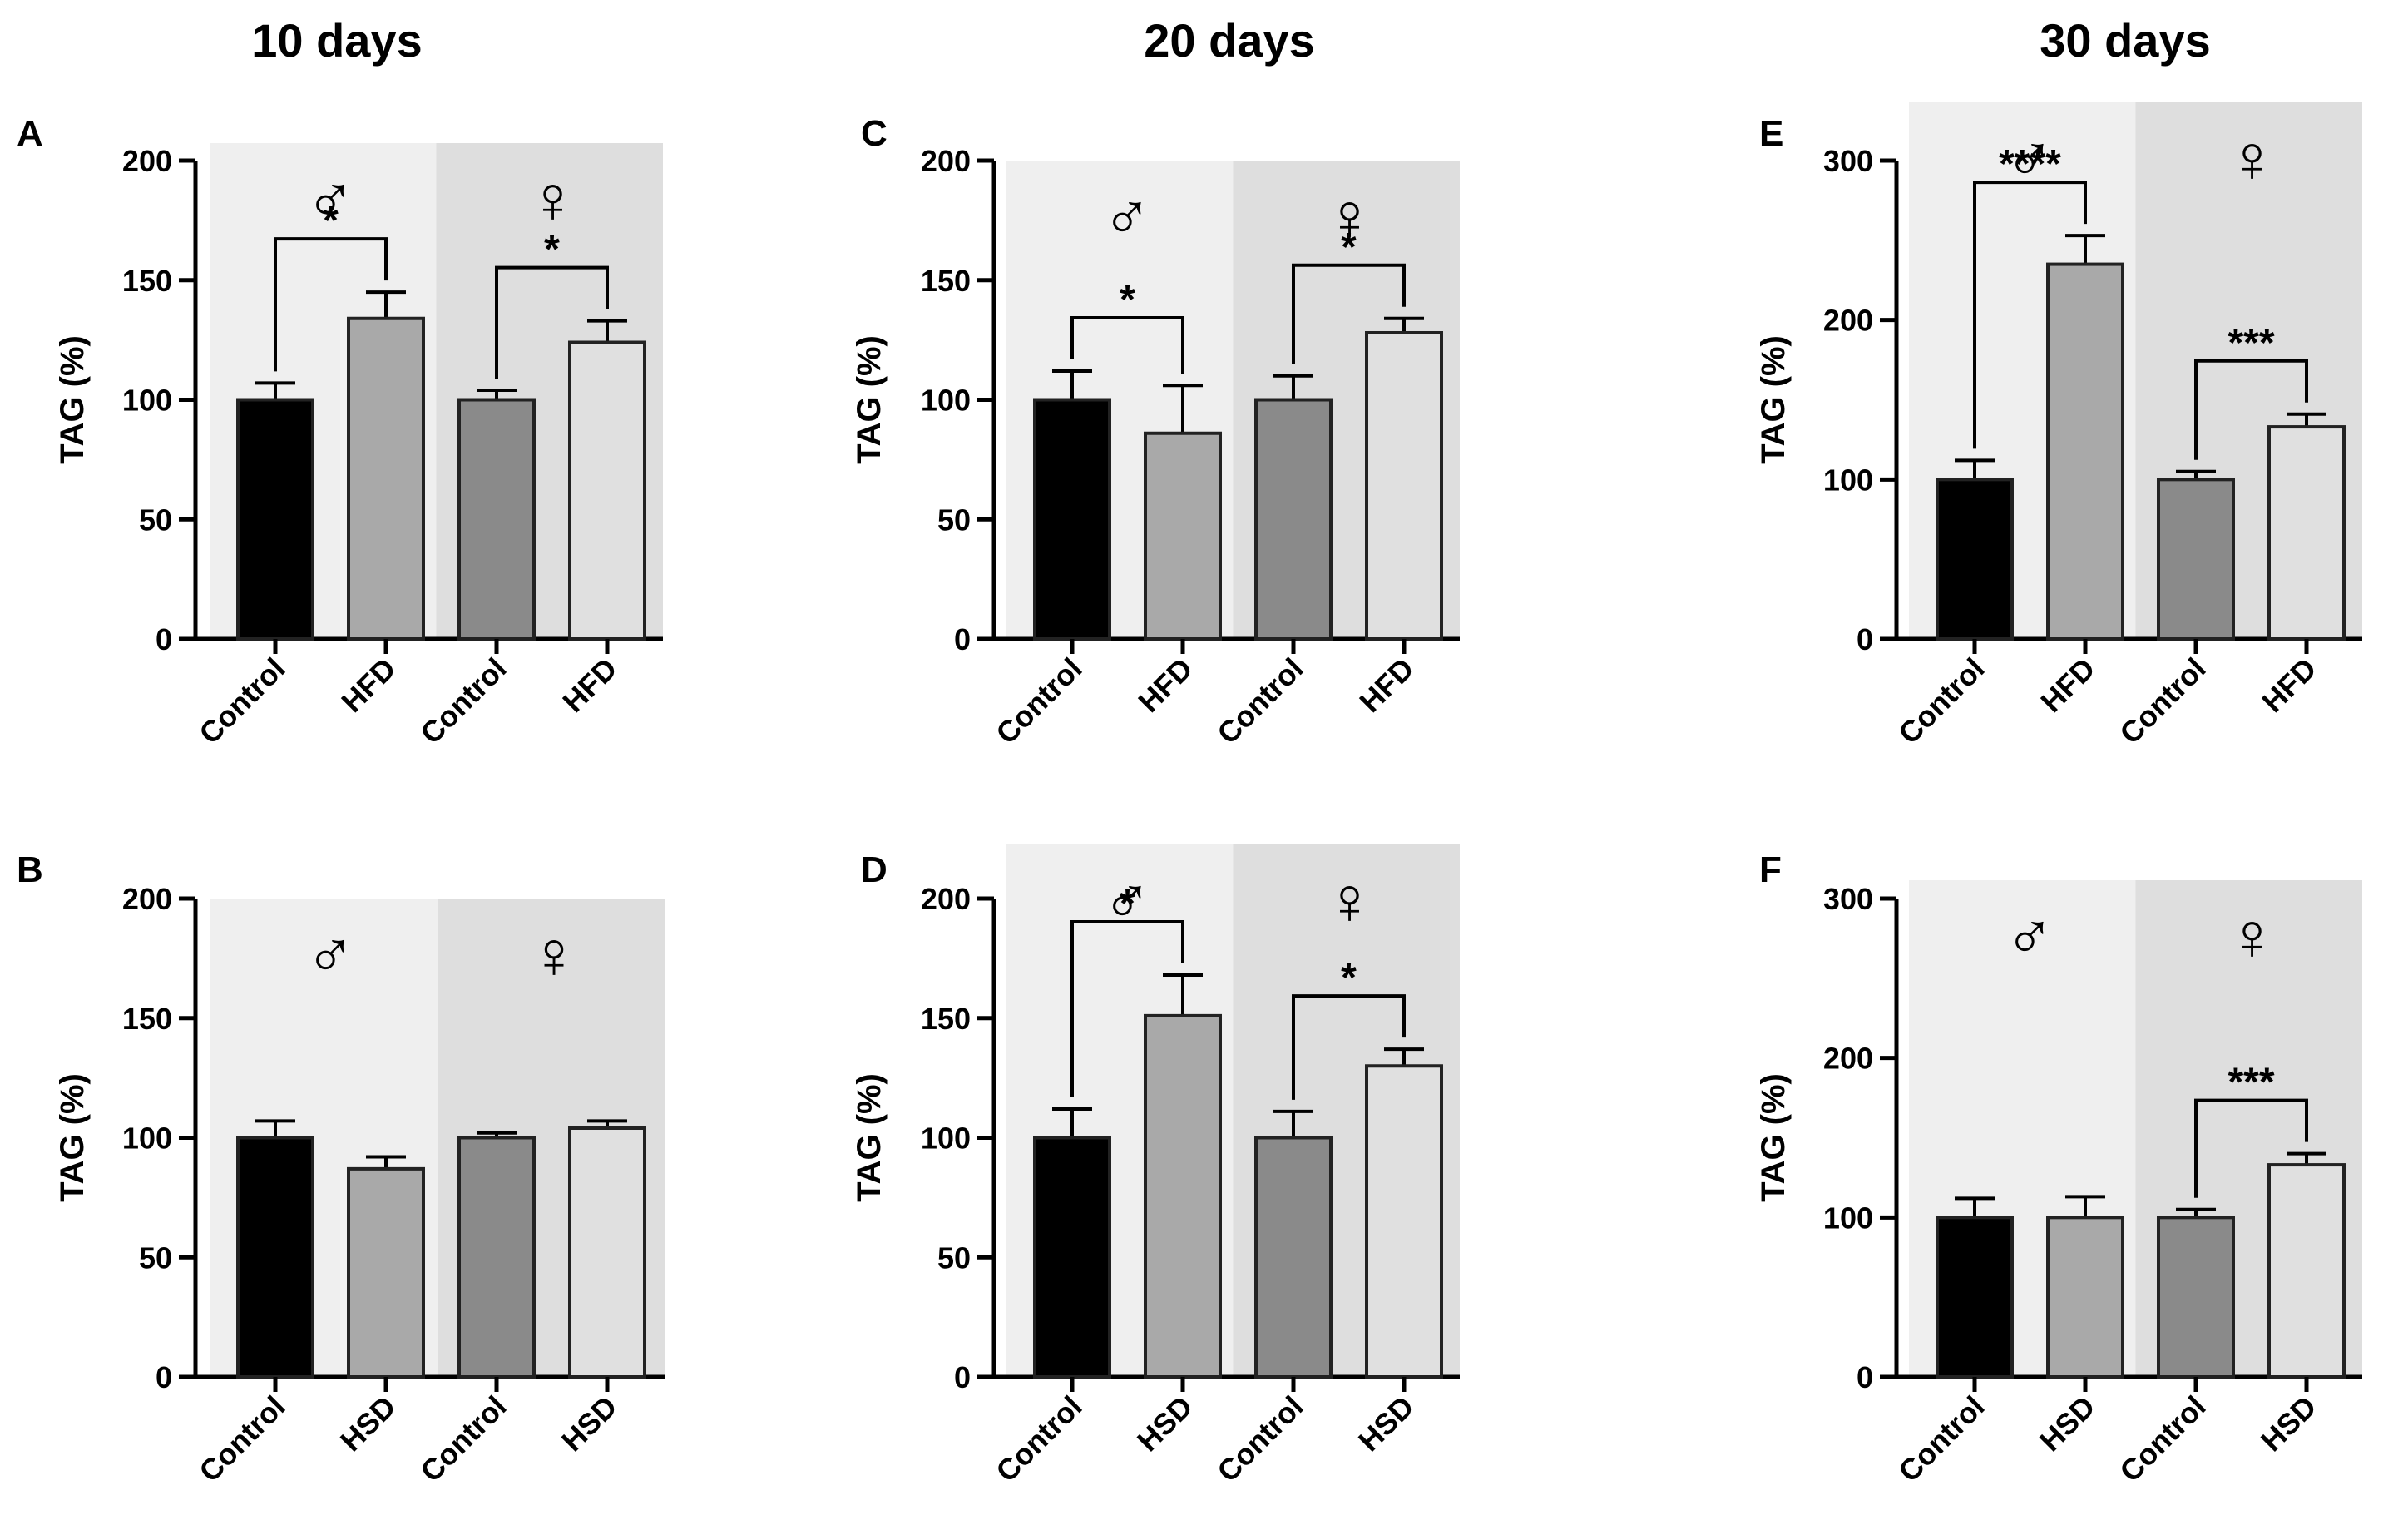 This screenshot has height=1525, width=2408. I want to click on column-title-30-days: 30 days, so click(2125, 40).